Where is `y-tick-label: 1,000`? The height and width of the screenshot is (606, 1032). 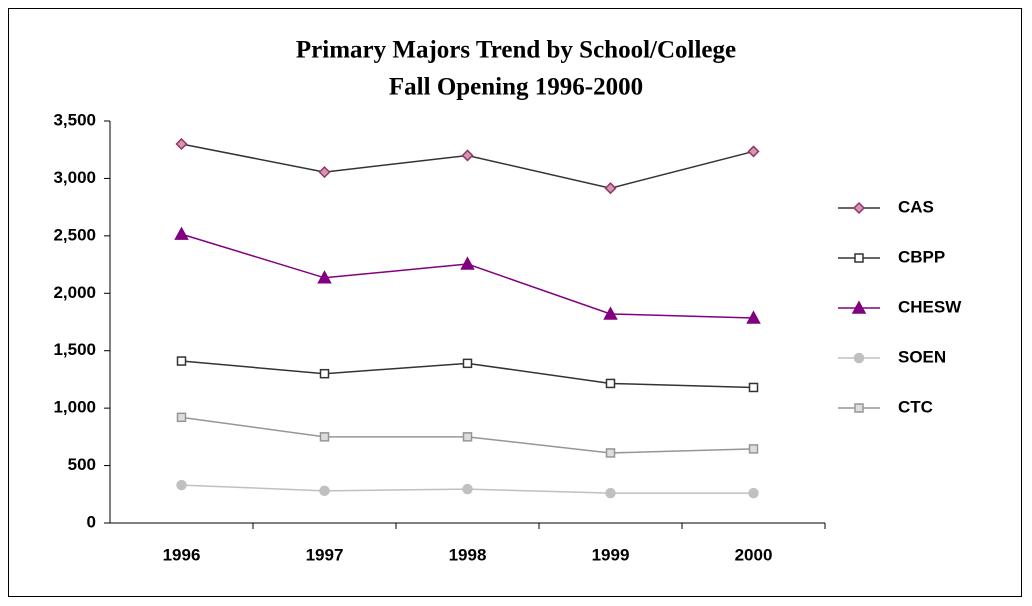 y-tick-label: 1,000 is located at coordinates (74, 407).